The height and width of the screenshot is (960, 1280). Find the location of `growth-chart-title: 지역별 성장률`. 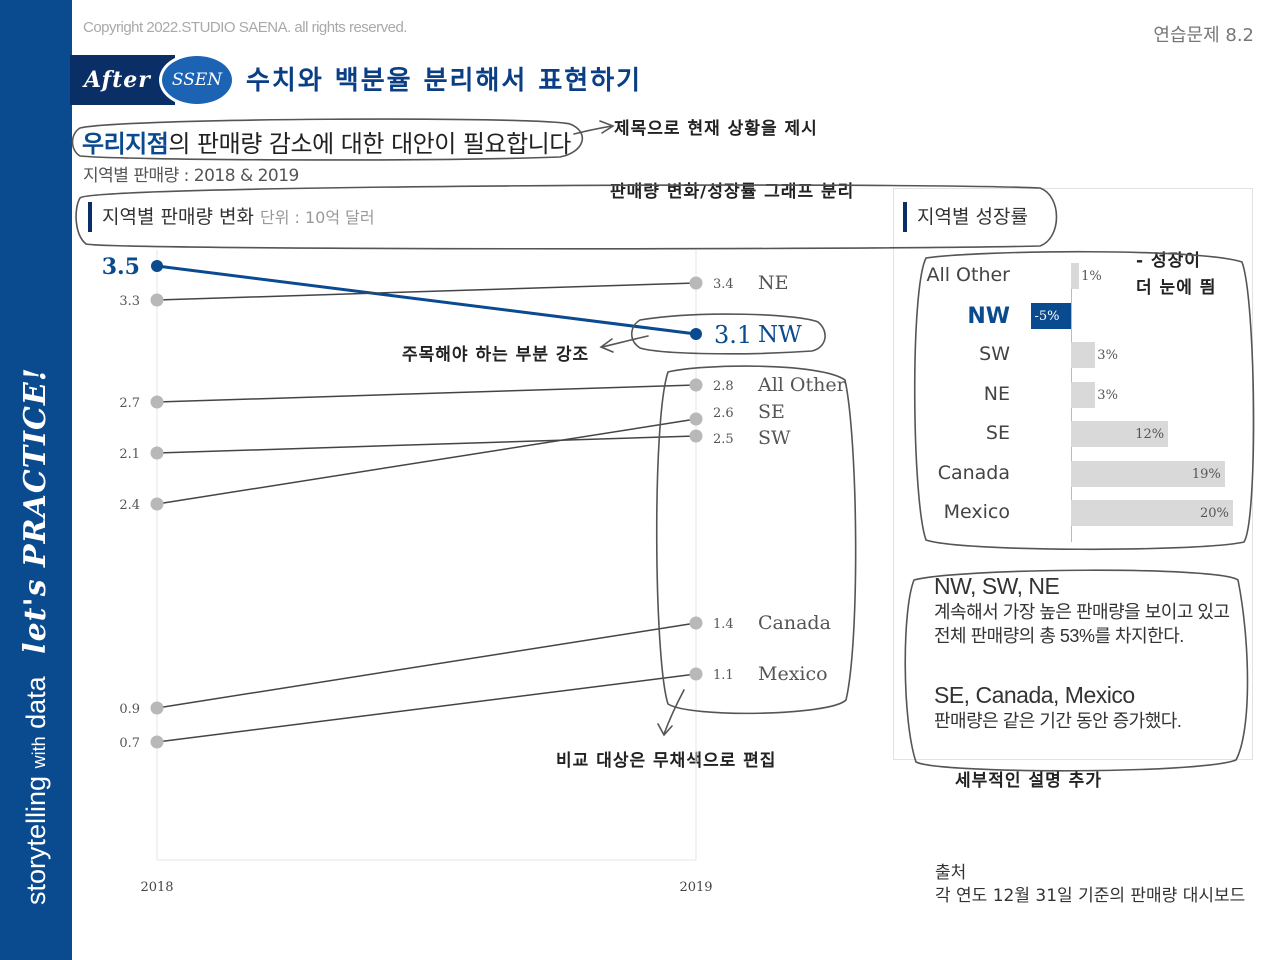

growth-chart-title: 지역별 성장률 is located at coordinates (965, 217).